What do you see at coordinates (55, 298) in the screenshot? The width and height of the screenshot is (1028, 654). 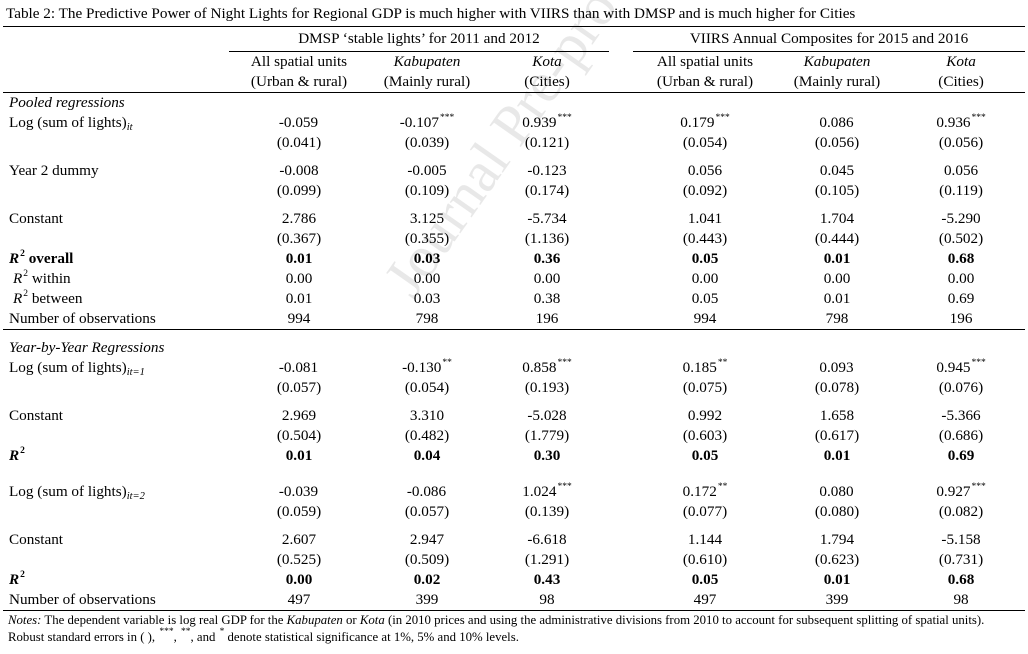 I see `row-label-part: between` at bounding box center [55, 298].